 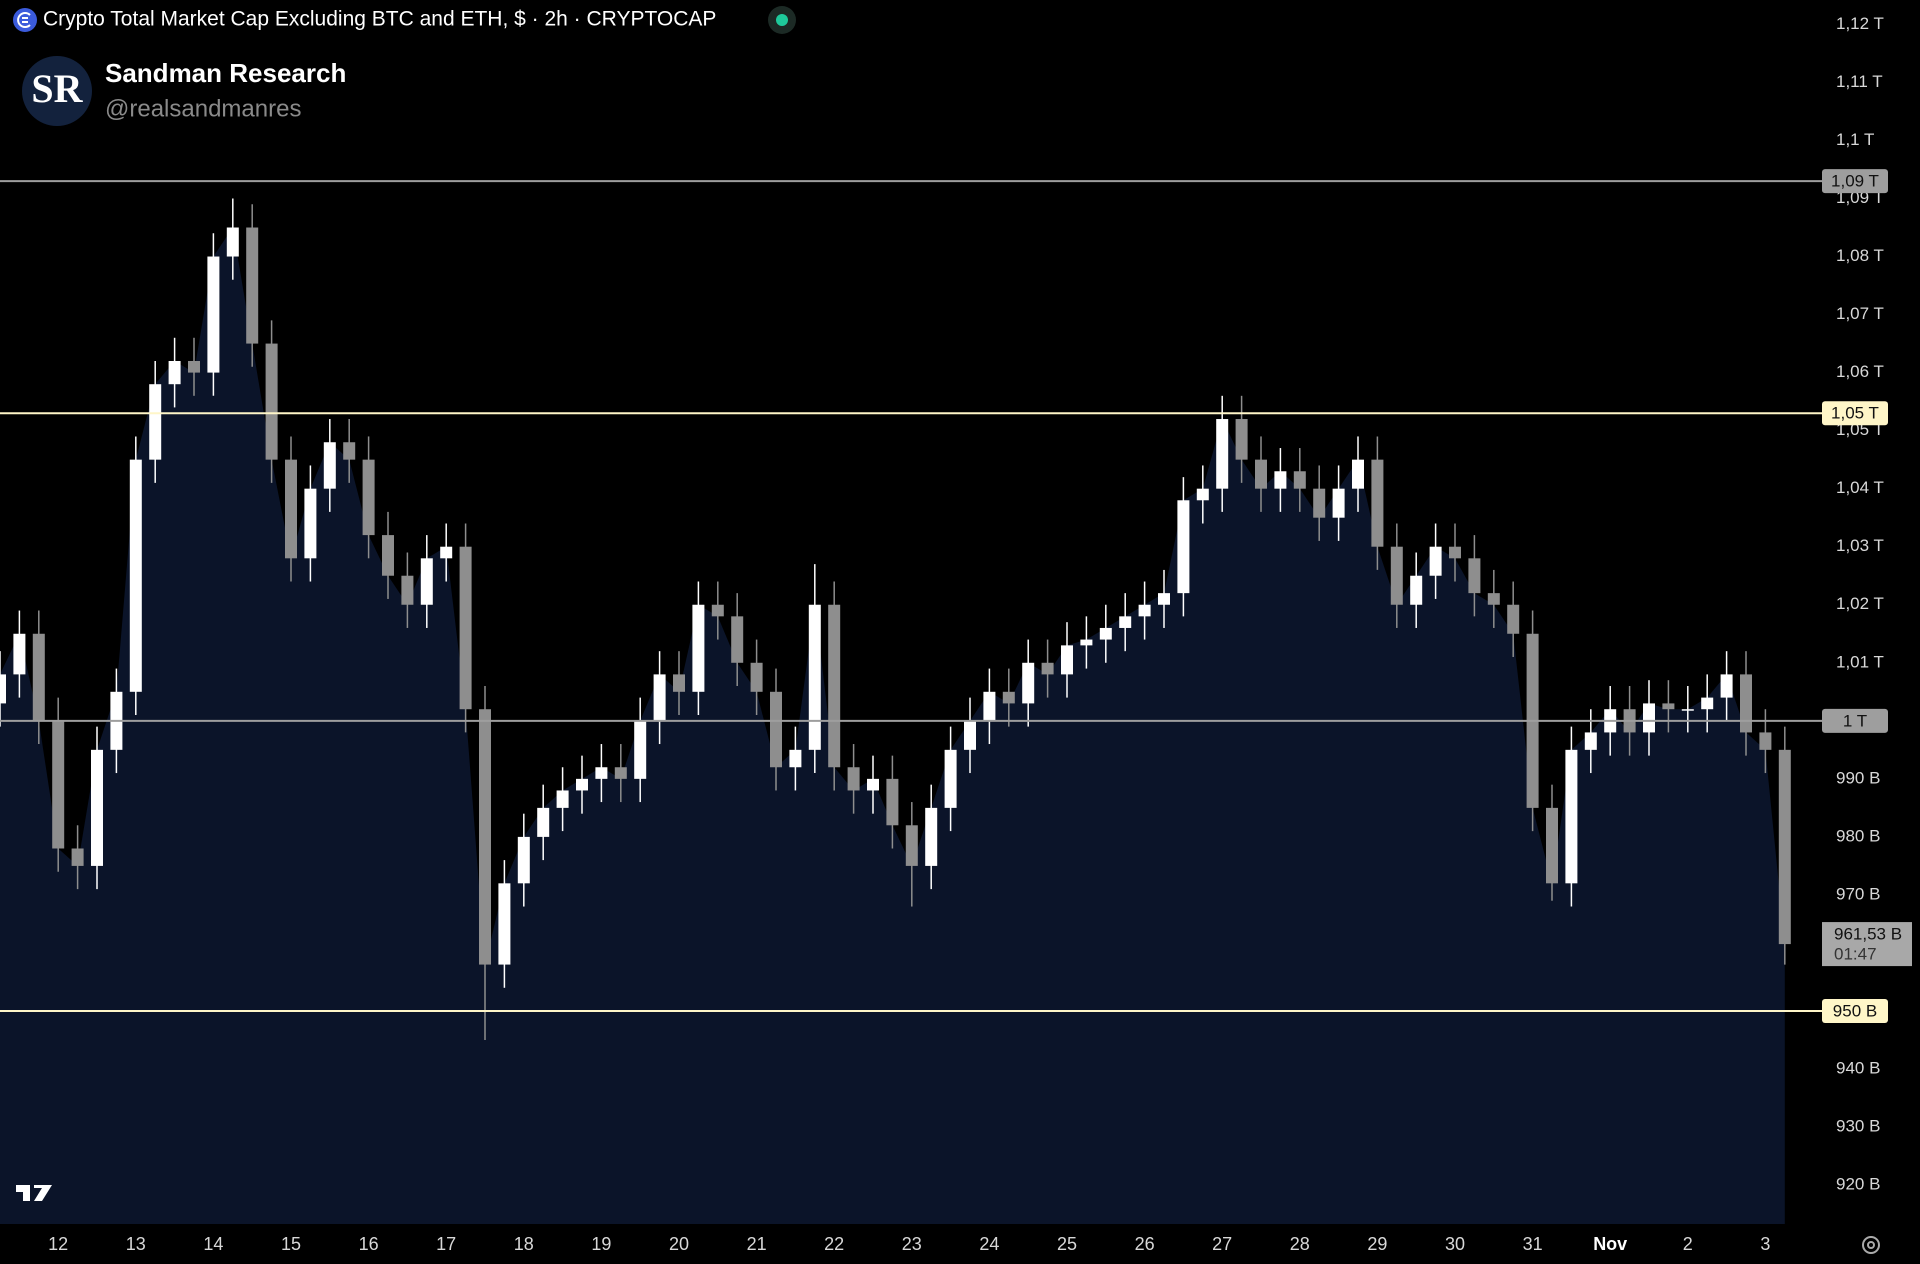 What do you see at coordinates (1855, 954) in the screenshot?
I see `last-price-countdown: 01:47` at bounding box center [1855, 954].